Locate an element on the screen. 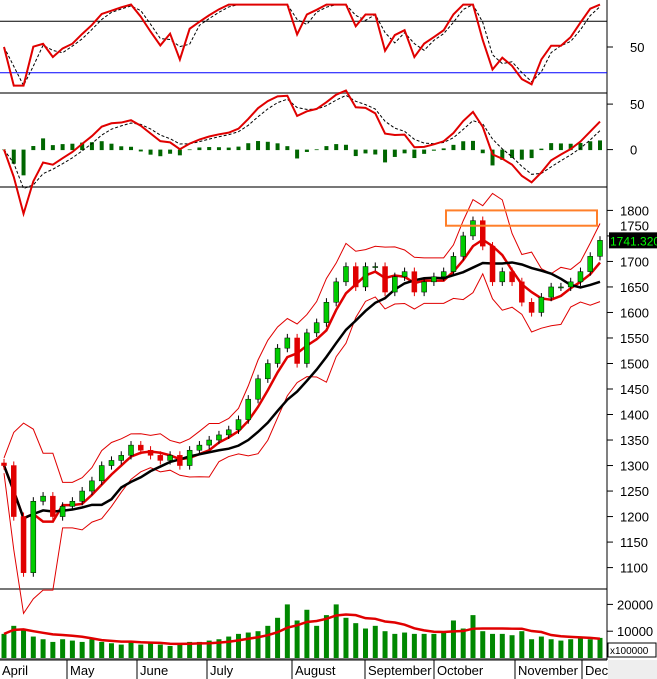 The height and width of the screenshot is (679, 657). price-tick-label: 1300 is located at coordinates (634, 466).